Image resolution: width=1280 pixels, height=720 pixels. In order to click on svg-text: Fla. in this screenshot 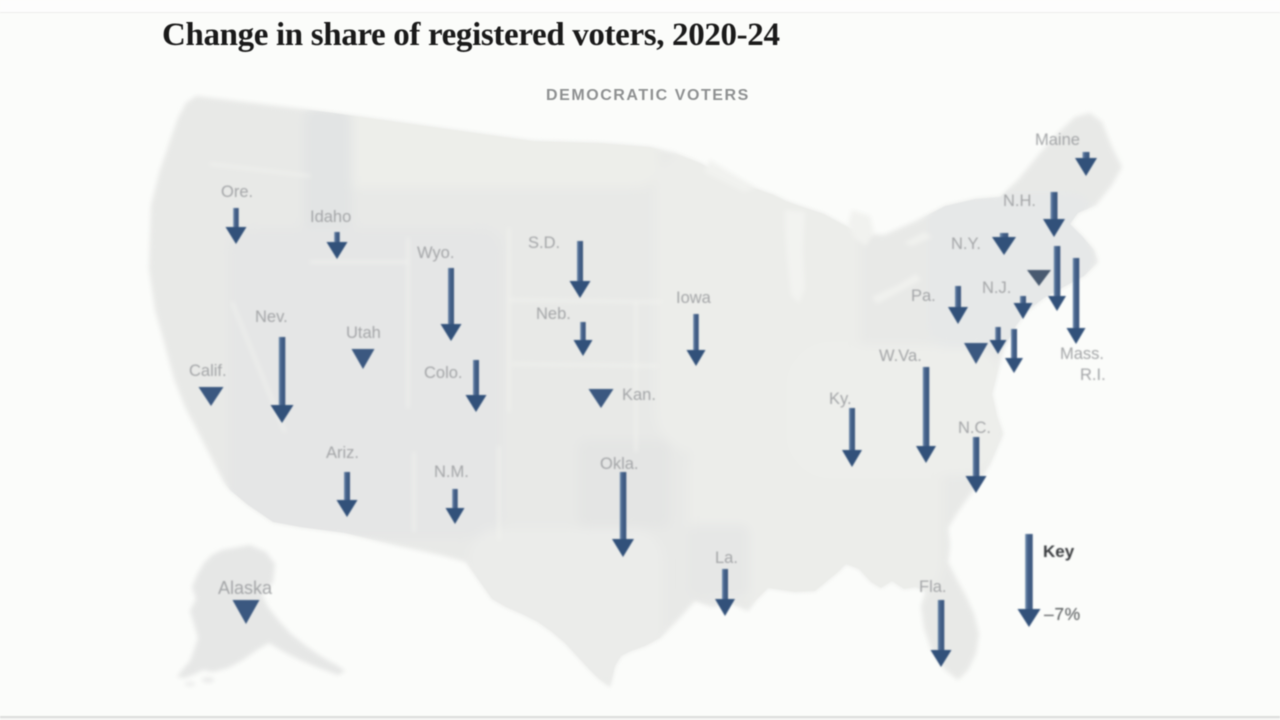, I will do `click(933, 587)`.